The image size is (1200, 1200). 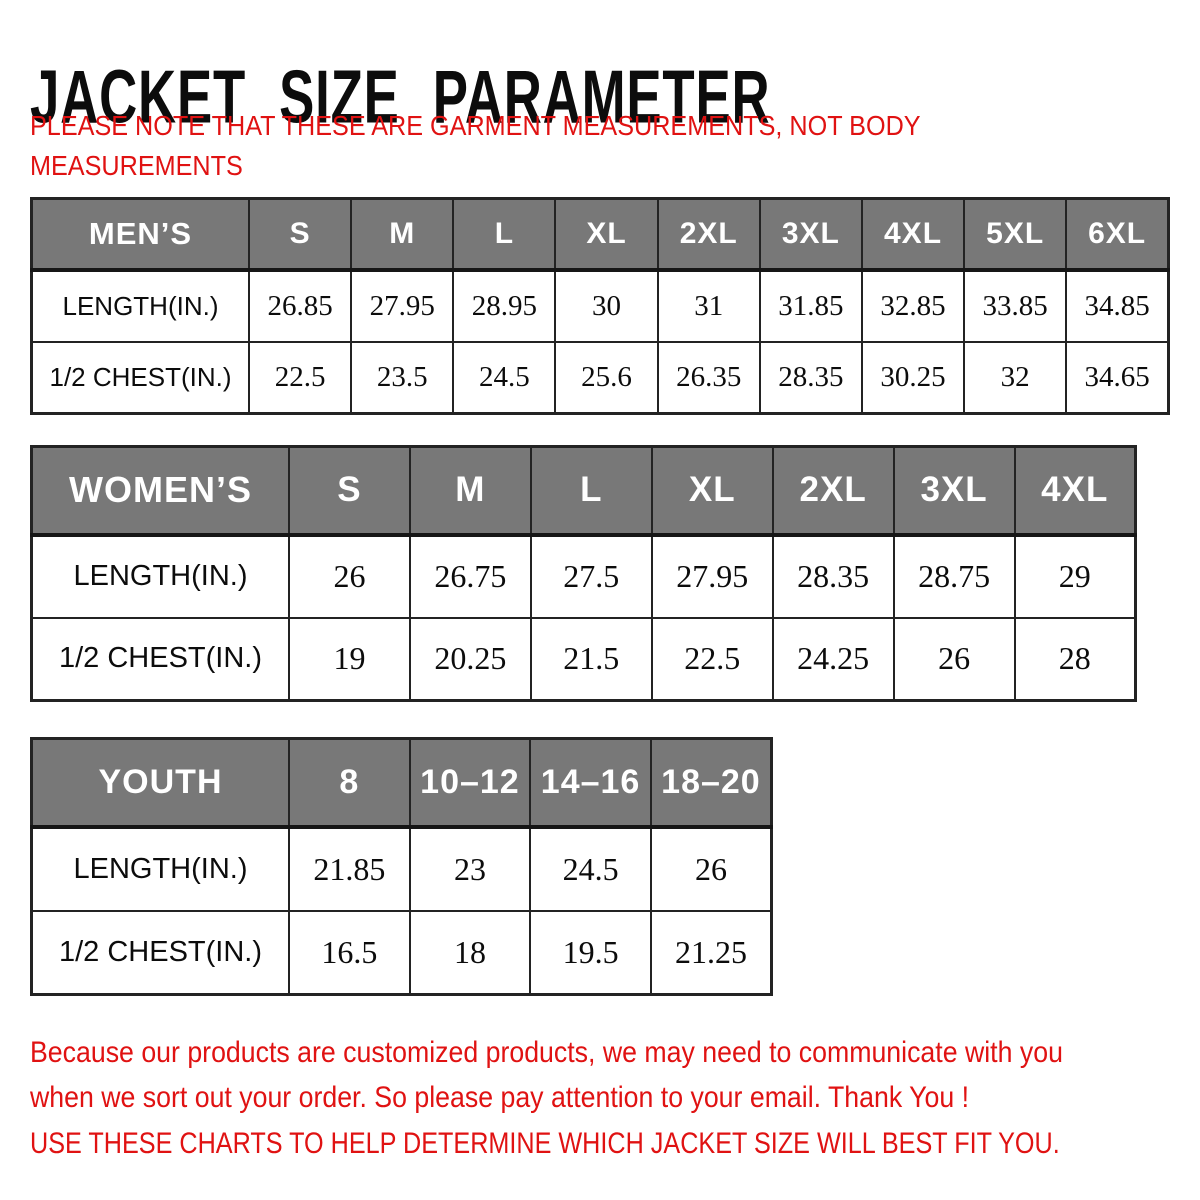 What do you see at coordinates (712, 659) in the screenshot?
I see `womens-value-r1-c3: 22.5` at bounding box center [712, 659].